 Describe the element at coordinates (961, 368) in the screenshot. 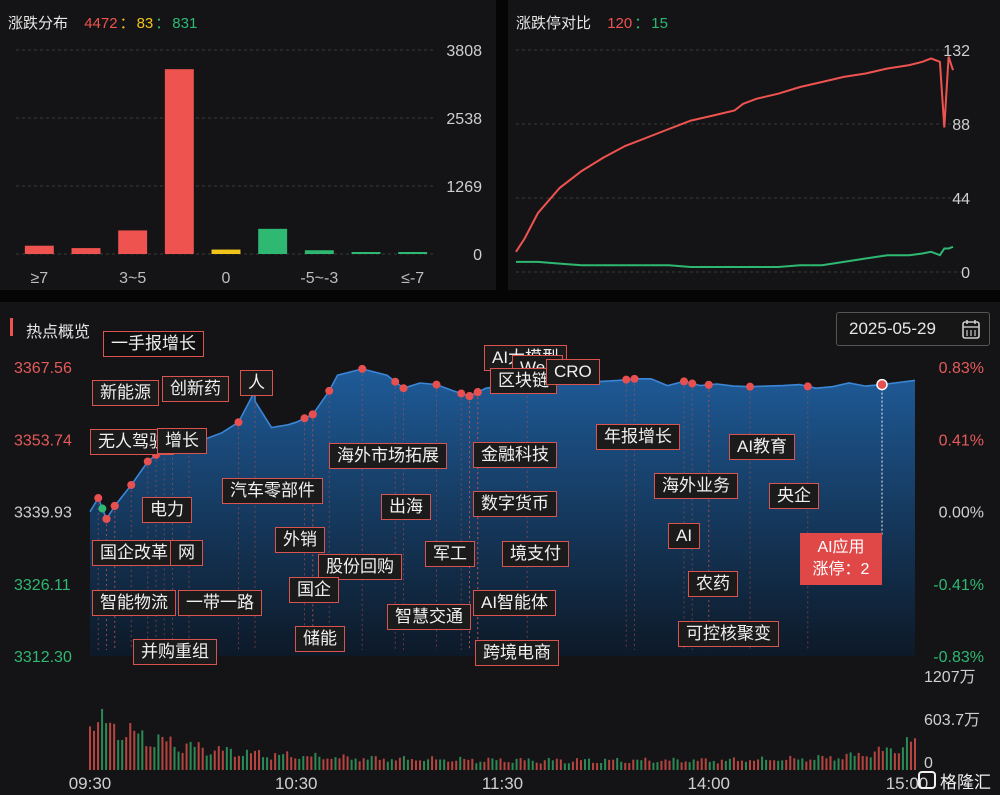

I see `y-pct-label: 0.83%` at that location.